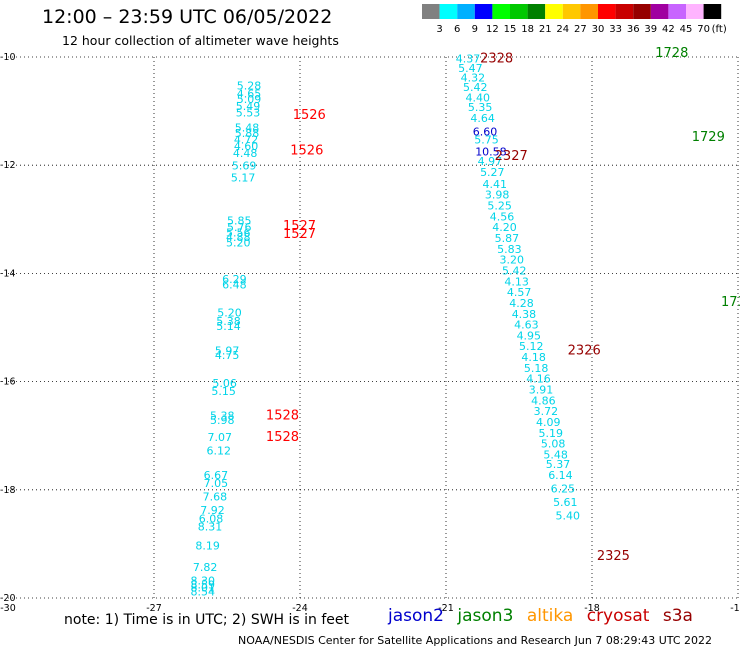  Describe the element at coordinates (686, 29) in the screenshot. I see `colorbar-tick-label: 45` at that location.